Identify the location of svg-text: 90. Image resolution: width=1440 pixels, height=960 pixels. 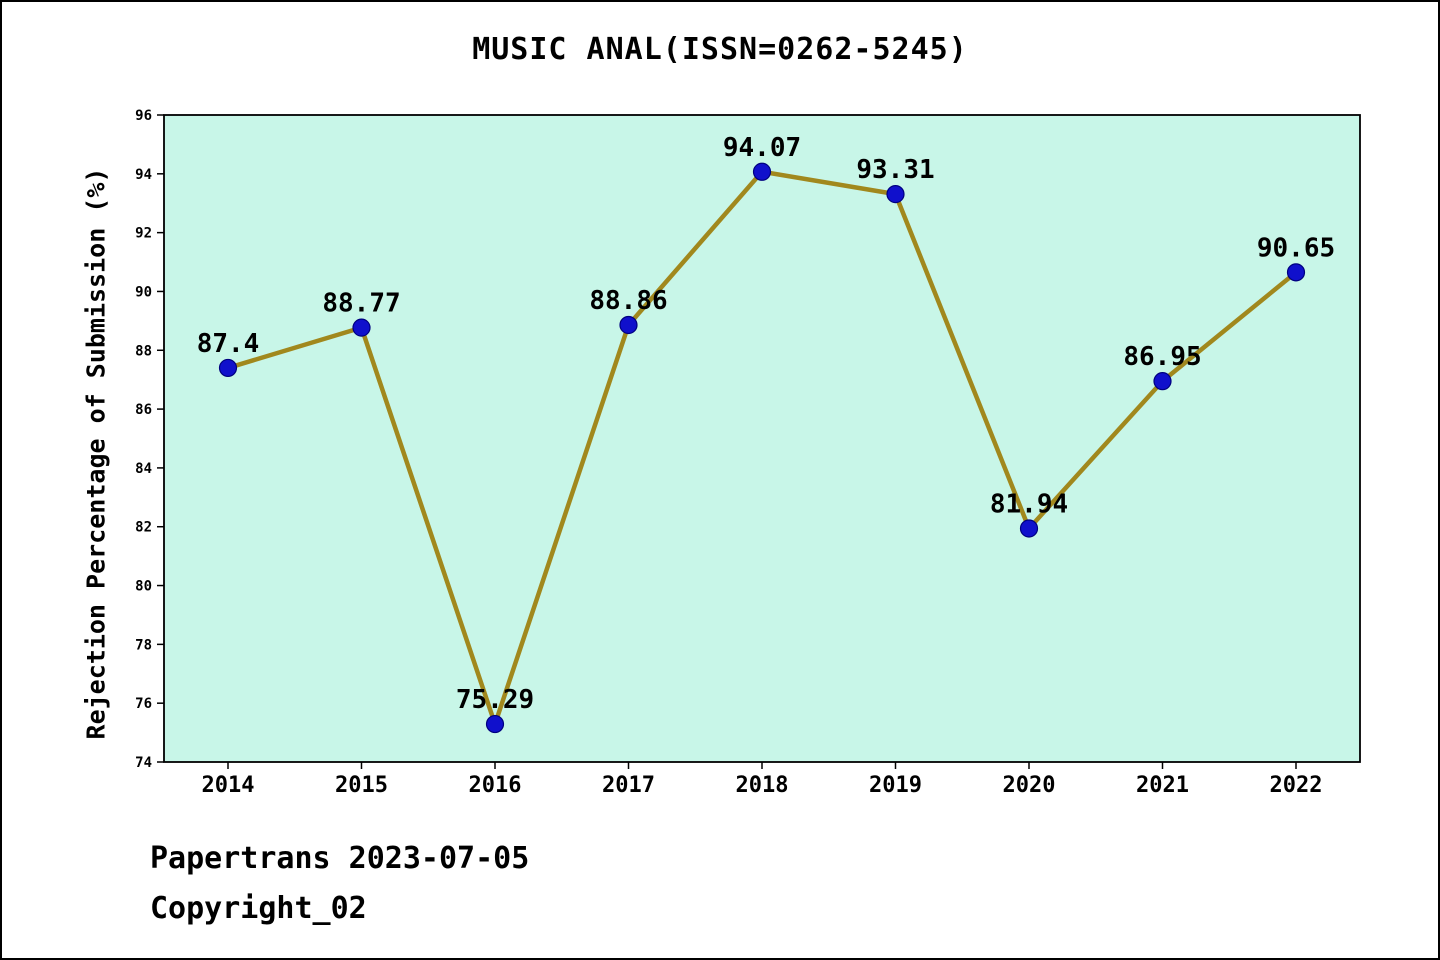
(143, 292).